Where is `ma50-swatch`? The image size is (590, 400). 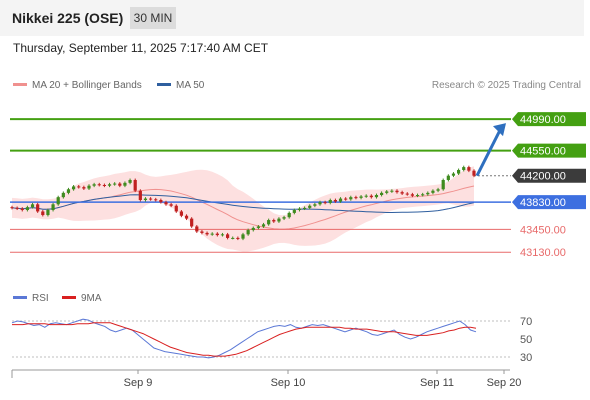
ma50-swatch is located at coordinates (164, 84).